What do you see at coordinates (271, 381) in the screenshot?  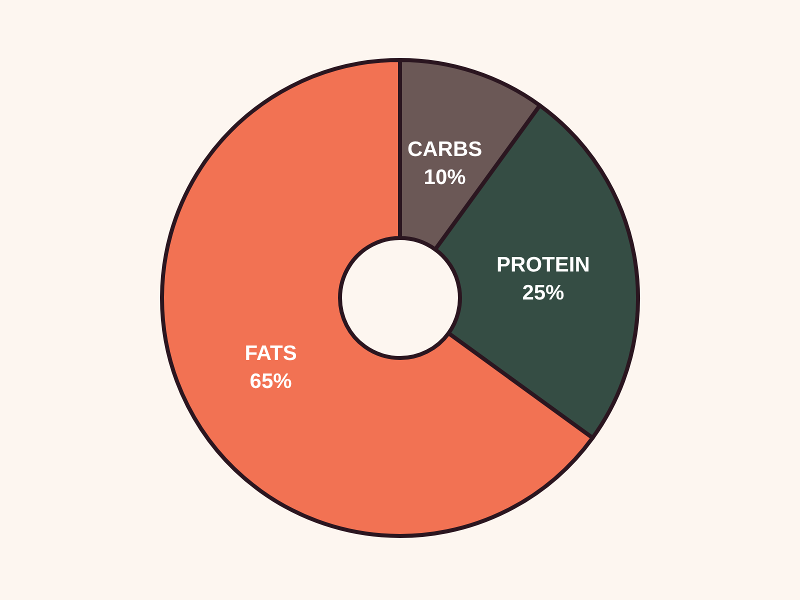 I see `data-label: 65%` at bounding box center [271, 381].